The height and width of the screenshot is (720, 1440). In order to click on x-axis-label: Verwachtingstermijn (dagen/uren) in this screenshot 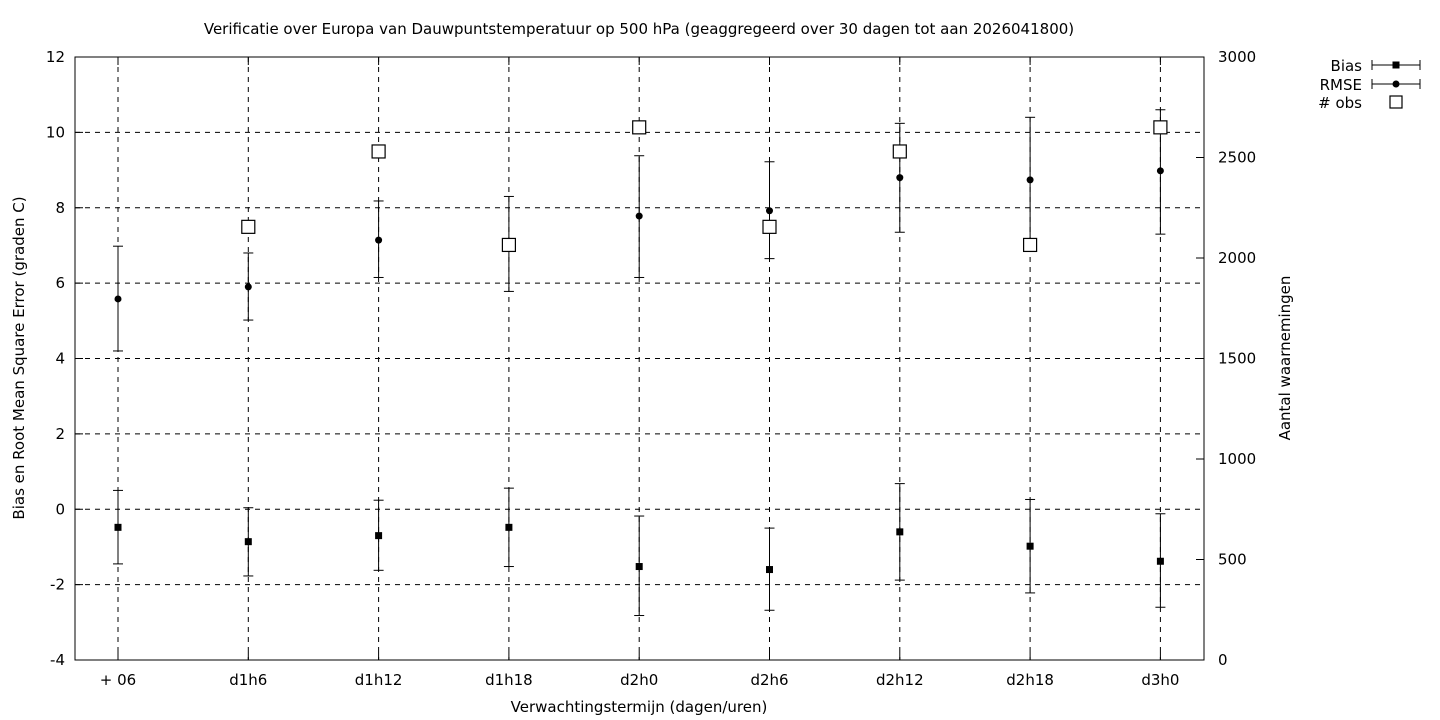, I will do `click(639, 707)`.